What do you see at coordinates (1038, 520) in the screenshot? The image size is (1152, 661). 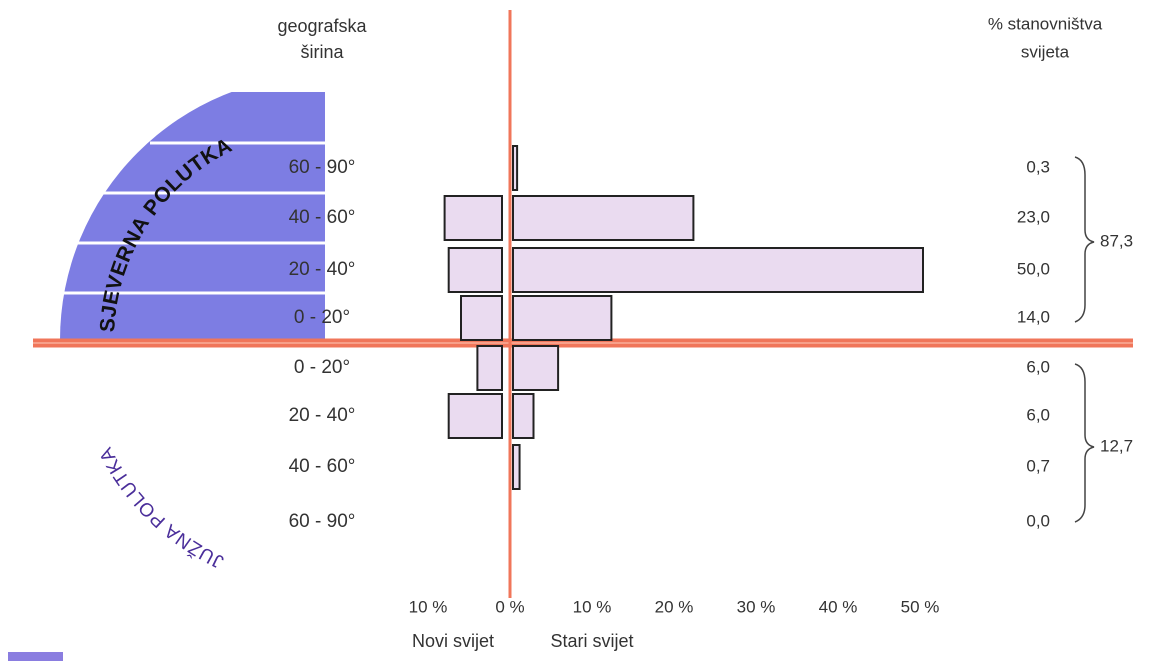 I see `population-share: 0,0` at bounding box center [1038, 520].